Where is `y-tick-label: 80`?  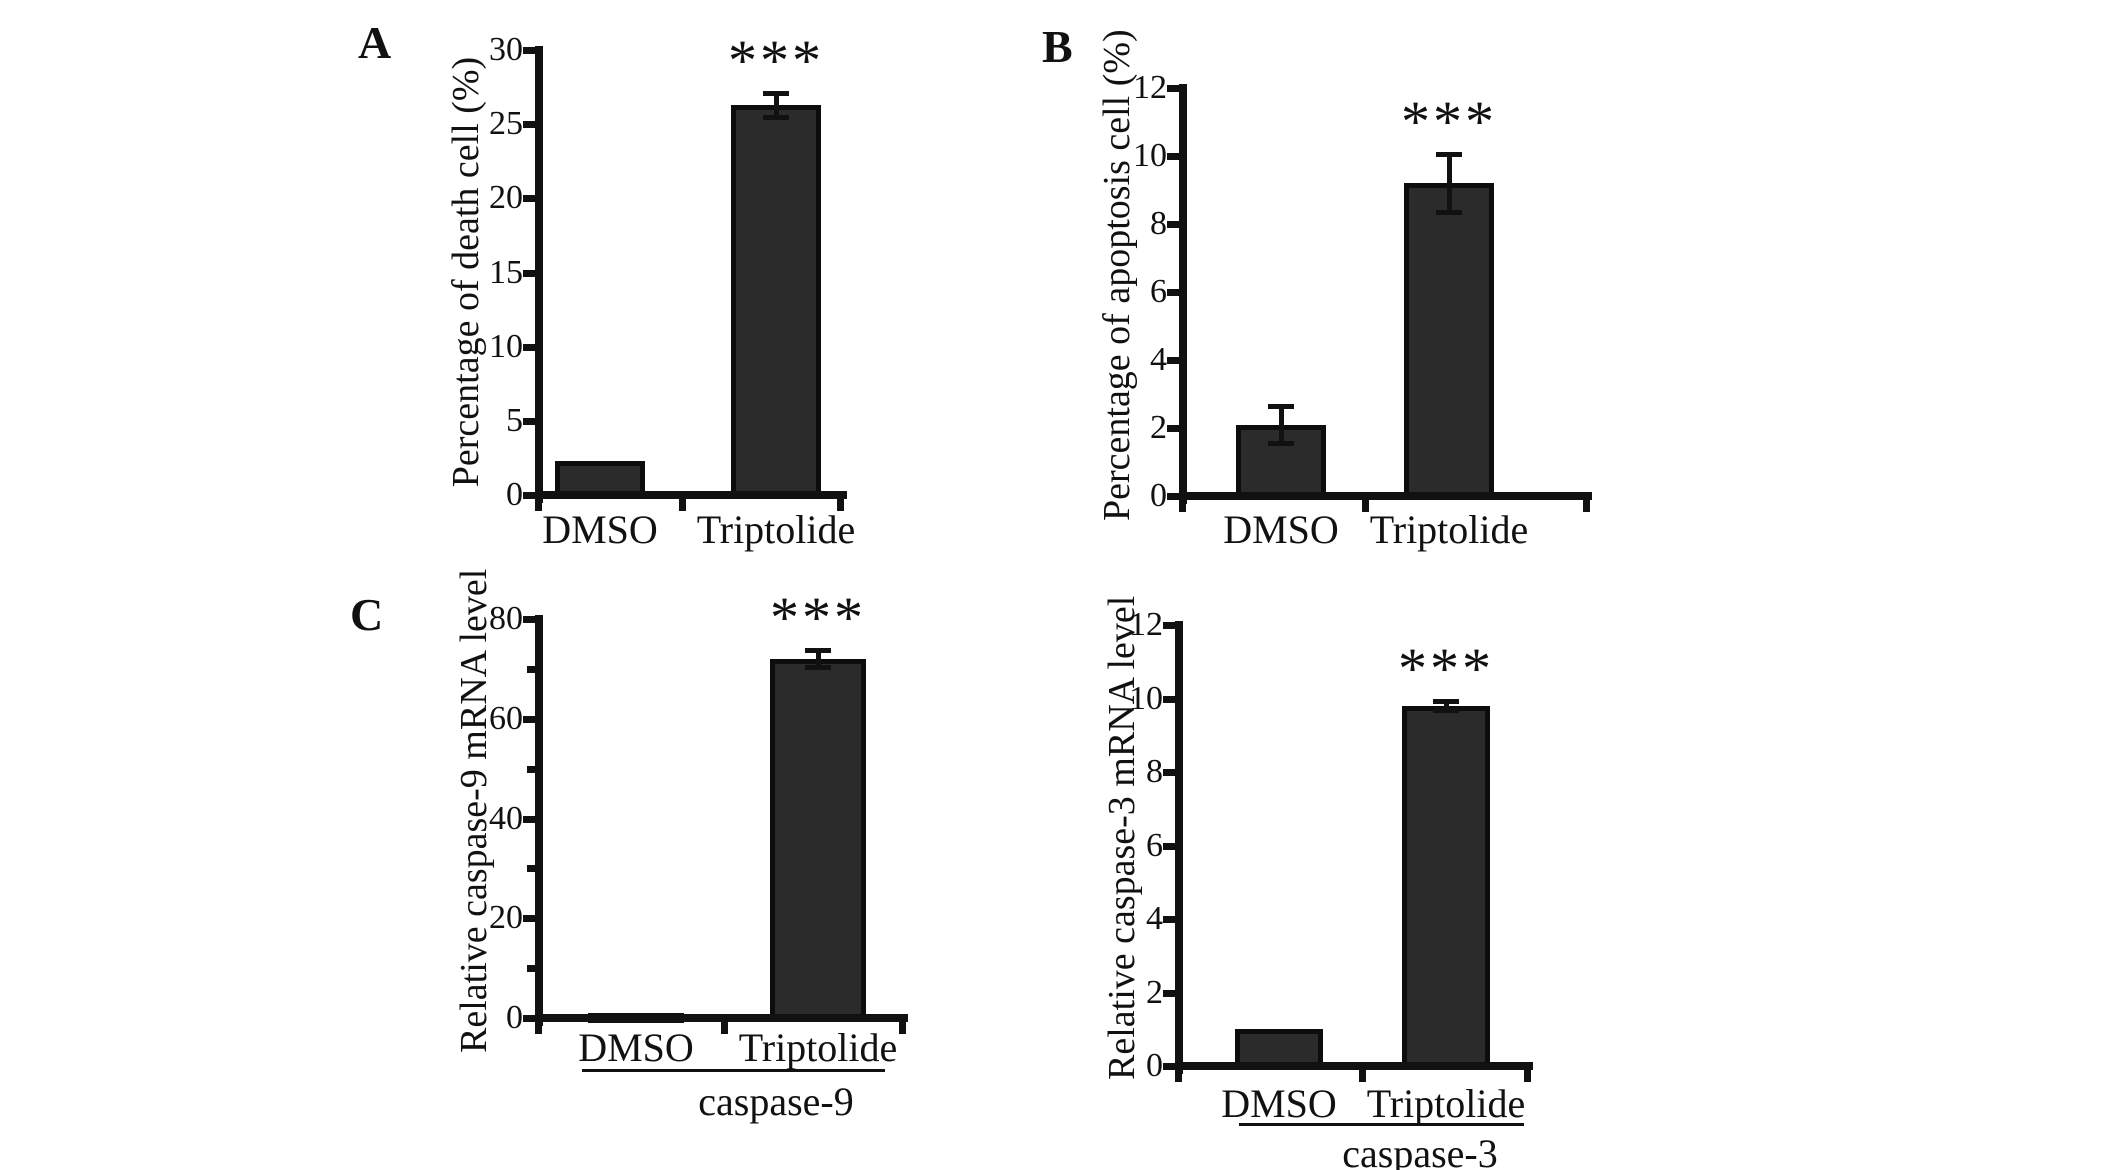 y-tick-label: 80 is located at coordinates (506, 618).